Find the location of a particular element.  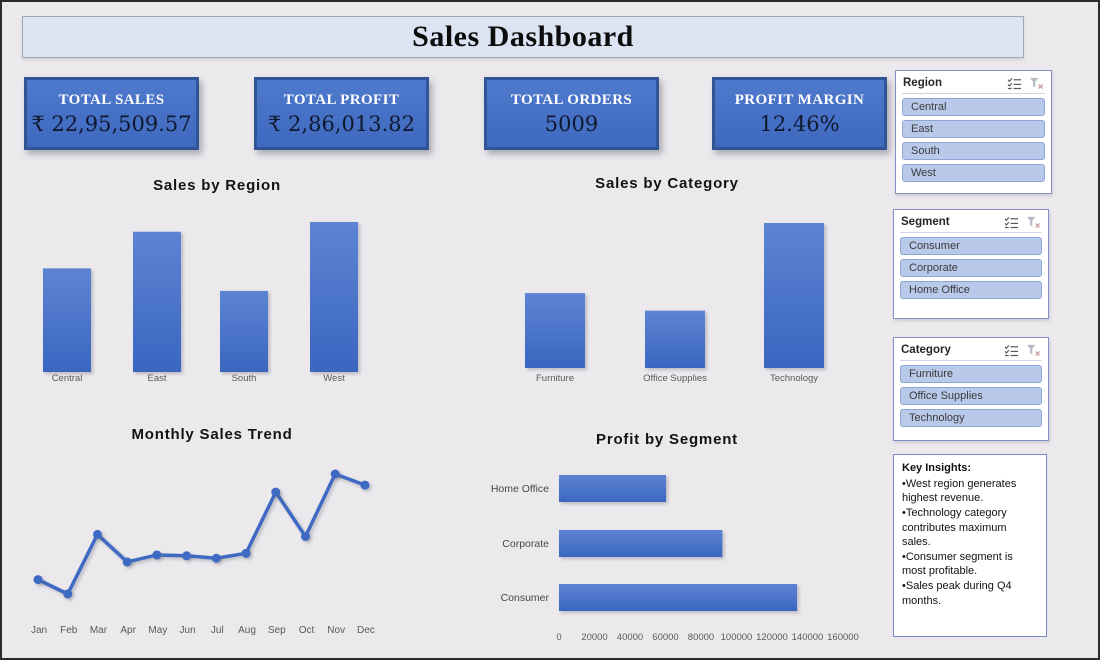

bar-south is located at coordinates (244, 331).